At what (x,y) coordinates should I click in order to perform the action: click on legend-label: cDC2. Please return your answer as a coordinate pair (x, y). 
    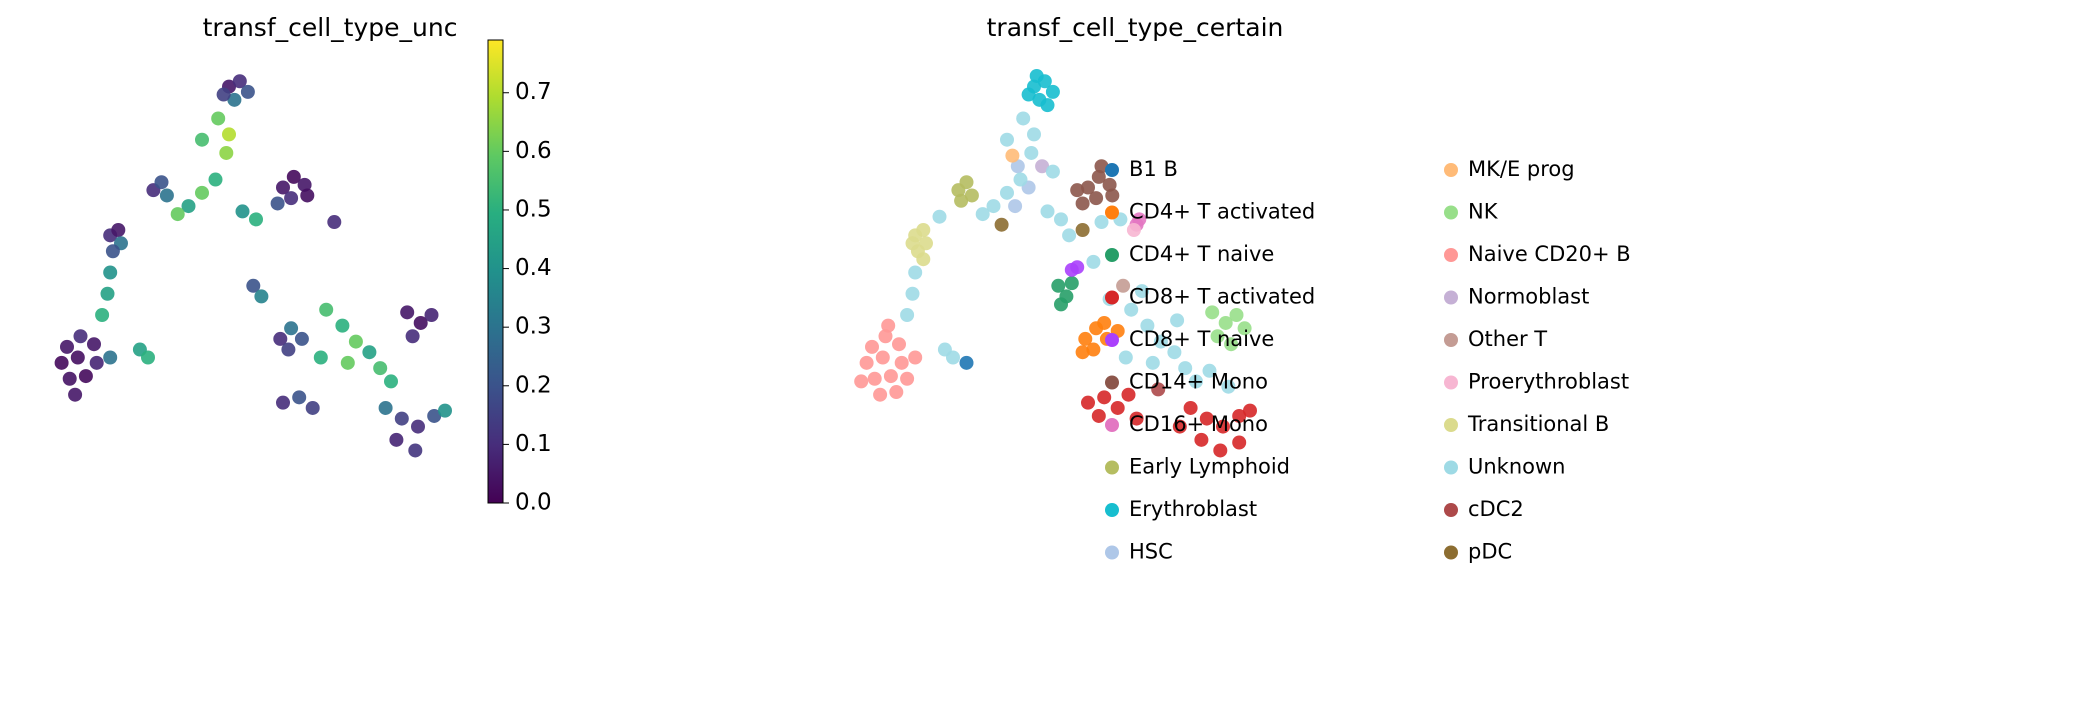
    Looking at the image, I should click on (1496, 509).